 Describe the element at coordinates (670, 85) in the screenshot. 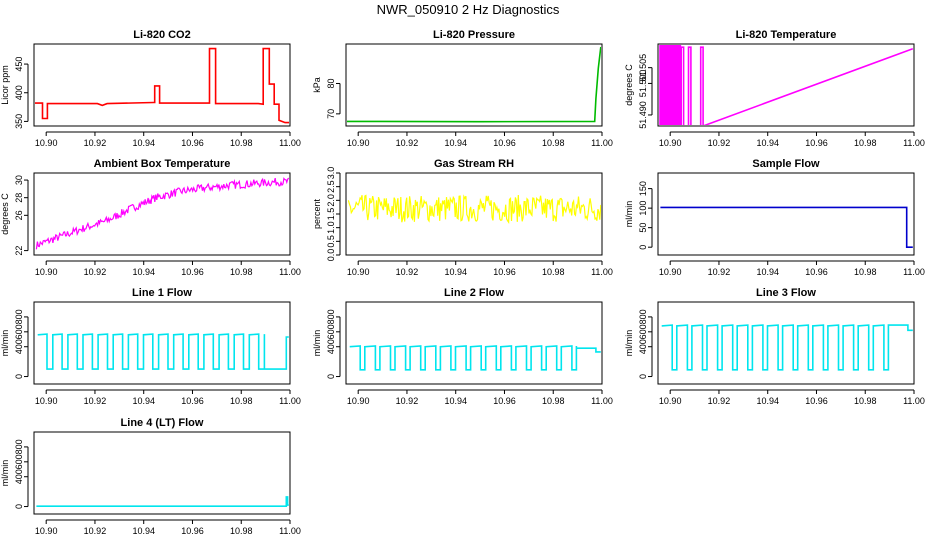

I see `series-band` at that location.